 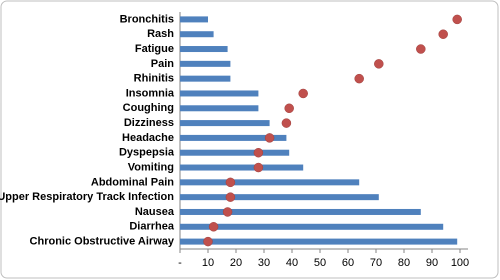 What do you see at coordinates (152, 227) in the screenshot?
I see `category-label: Diarrhea` at bounding box center [152, 227].